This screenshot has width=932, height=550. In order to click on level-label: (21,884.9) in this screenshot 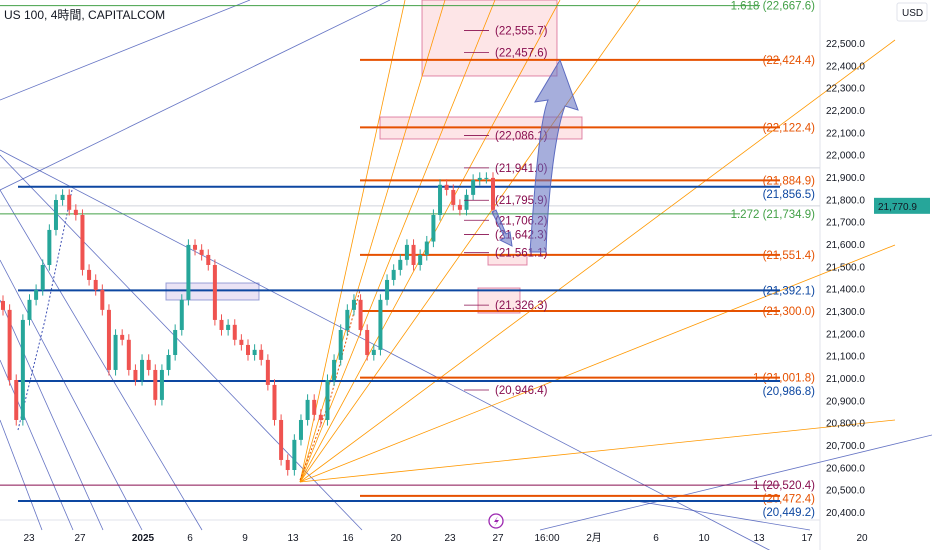, I will do `click(789, 181)`.